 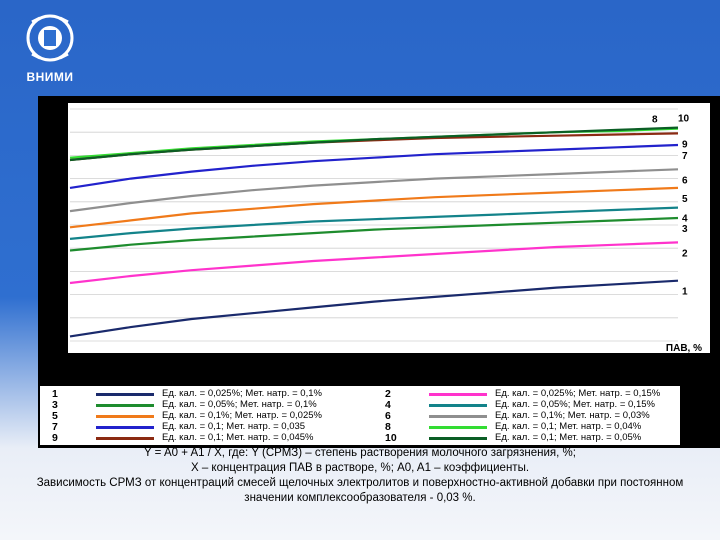 I want to click on legend-item-1: 1 Ед. кал. = 0,025%; Мет. натр. = 0,1%, so click(x=197, y=394).